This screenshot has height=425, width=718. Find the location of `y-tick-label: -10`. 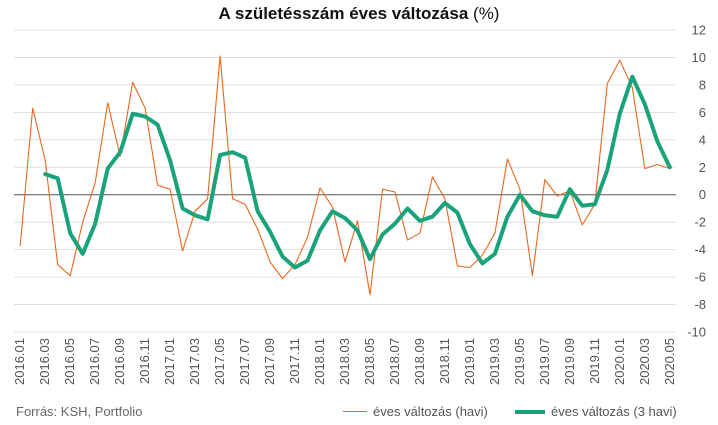

y-tick-label: -10 is located at coordinates (696, 332).